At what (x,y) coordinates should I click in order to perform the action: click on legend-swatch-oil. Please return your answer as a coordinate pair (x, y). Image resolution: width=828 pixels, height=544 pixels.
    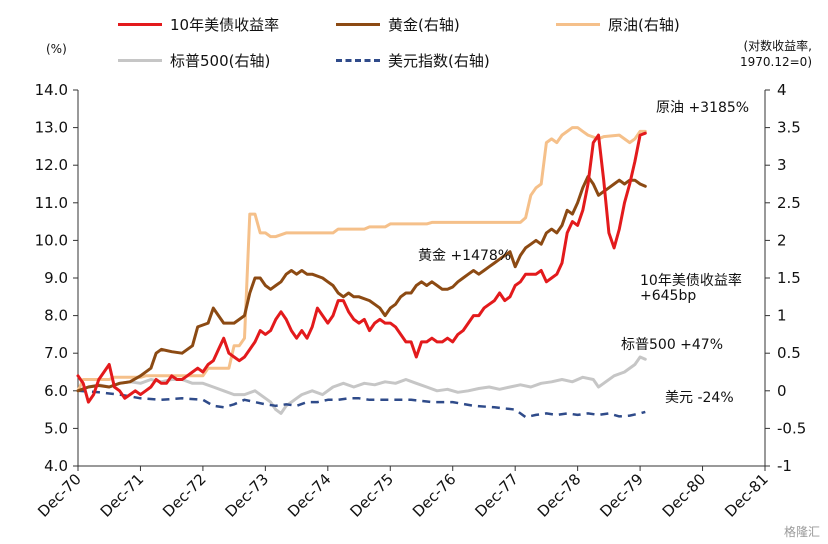
    Looking at the image, I should click on (578, 24).